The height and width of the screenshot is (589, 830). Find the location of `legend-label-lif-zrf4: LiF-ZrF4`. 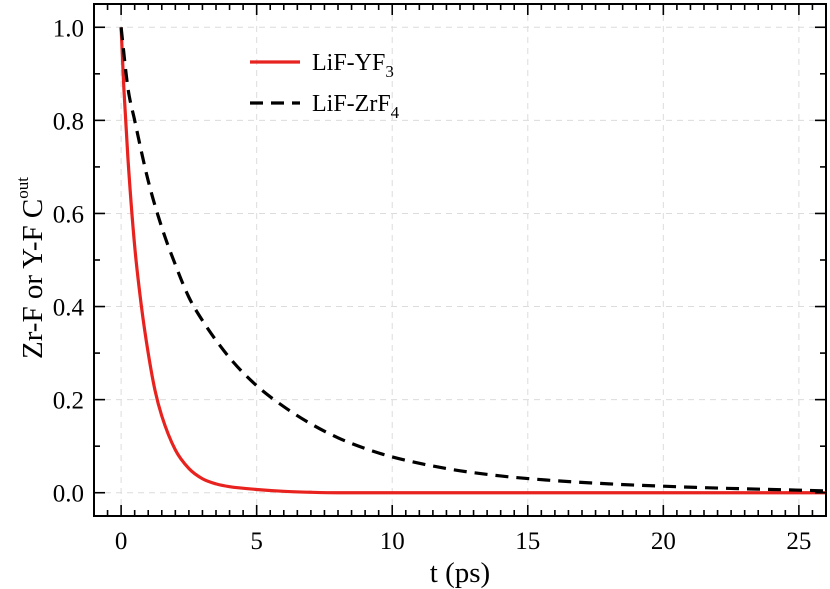

legend-label-lif-zrf4: LiF-ZrF4 is located at coordinates (356, 106).